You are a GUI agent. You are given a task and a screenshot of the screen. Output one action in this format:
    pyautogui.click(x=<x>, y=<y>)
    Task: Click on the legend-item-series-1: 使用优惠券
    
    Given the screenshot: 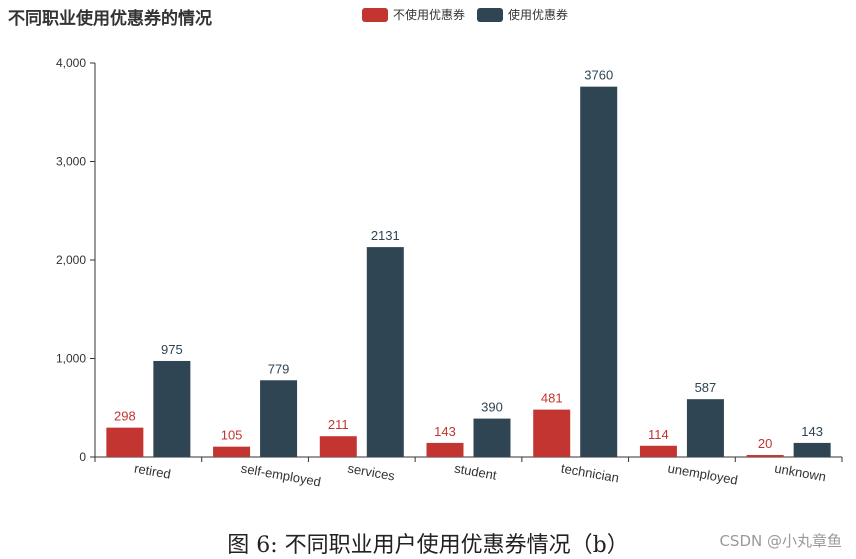 What is the action you would take?
    pyautogui.click(x=522, y=14)
    